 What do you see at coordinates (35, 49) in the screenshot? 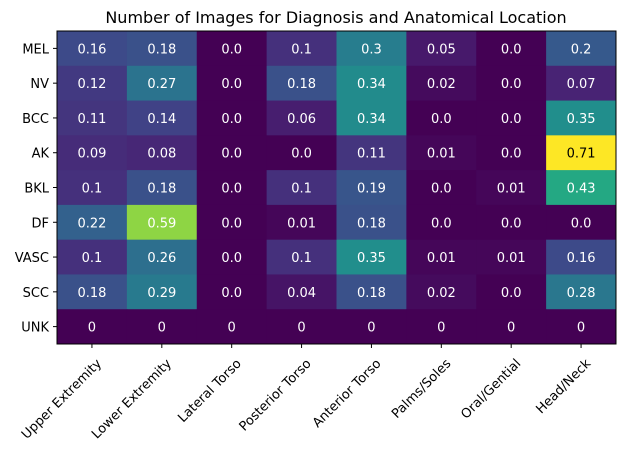
I see `y-tick-label: MEL` at bounding box center [35, 49].